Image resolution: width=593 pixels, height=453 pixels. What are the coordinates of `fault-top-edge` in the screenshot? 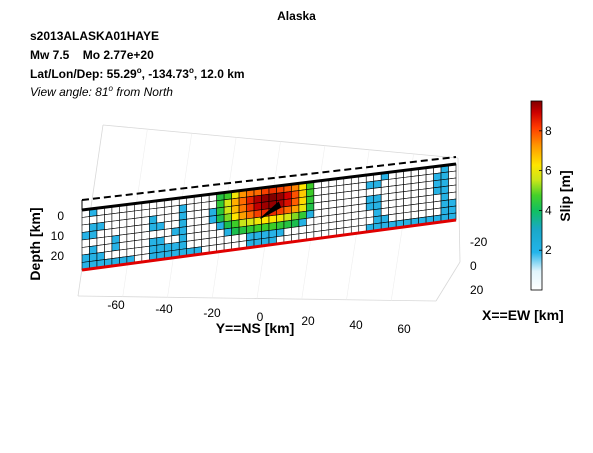 It's located at (269, 187).